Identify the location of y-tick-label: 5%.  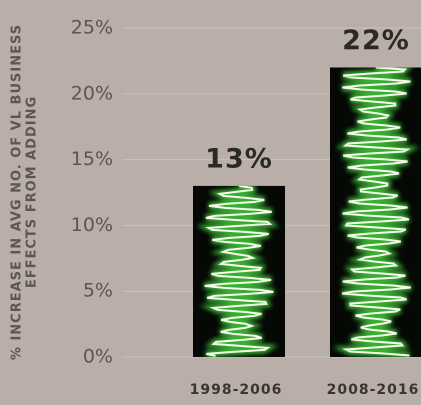
(98, 291).